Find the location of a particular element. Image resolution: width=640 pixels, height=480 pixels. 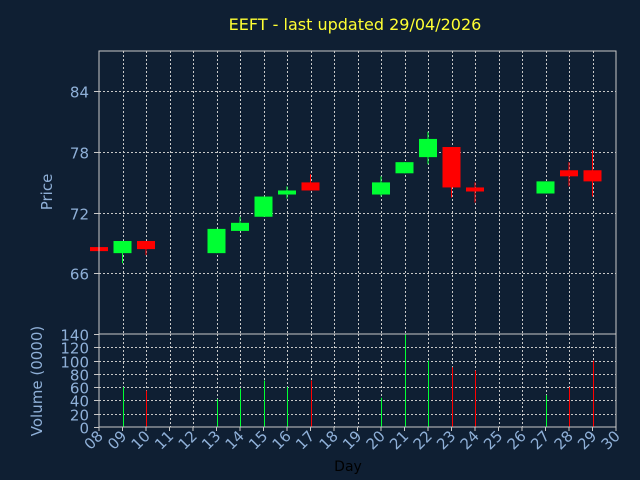

x-tick-label: 21 is located at coordinates (399, 440).